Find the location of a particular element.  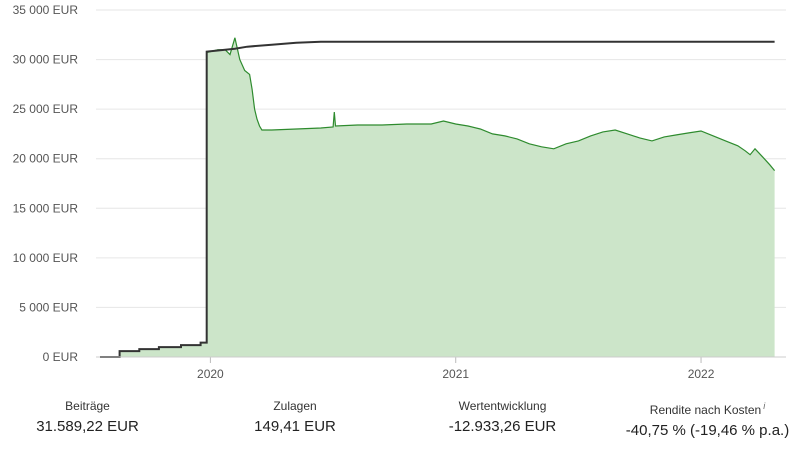

x-tick-label: 2020 is located at coordinates (210, 374).